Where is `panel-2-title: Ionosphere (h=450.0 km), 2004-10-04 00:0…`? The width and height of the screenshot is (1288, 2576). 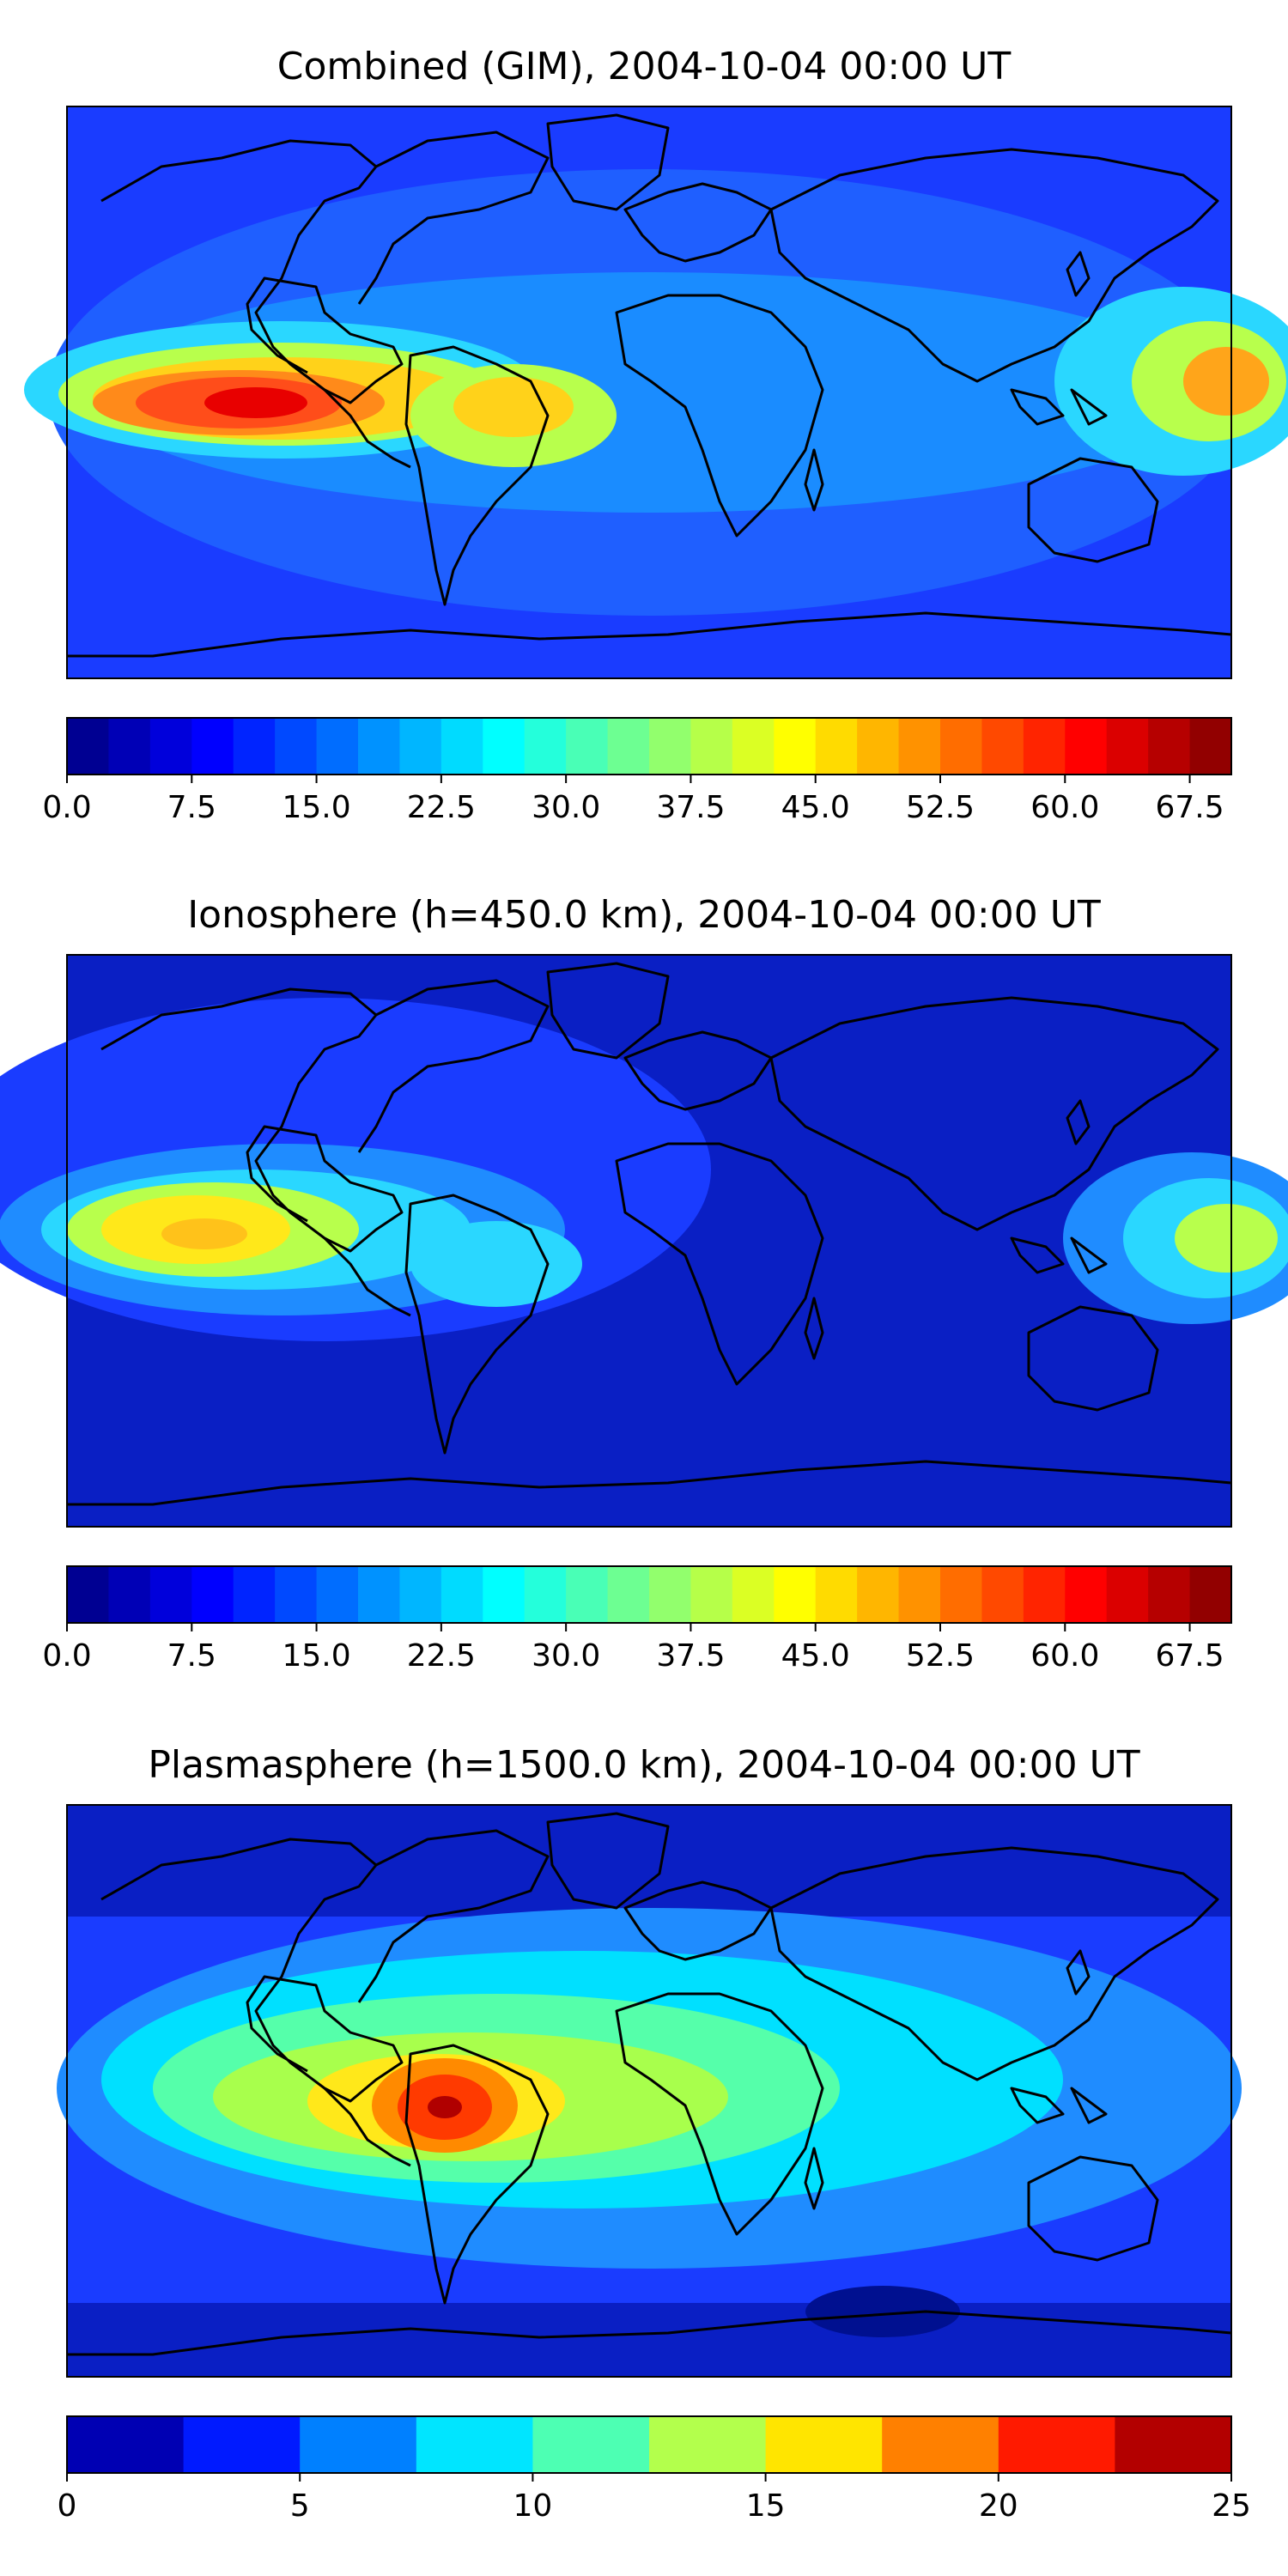 panel-2-title: Ionosphere (h=450.0 km), 2004-10-04 00:0… is located at coordinates (644, 915).